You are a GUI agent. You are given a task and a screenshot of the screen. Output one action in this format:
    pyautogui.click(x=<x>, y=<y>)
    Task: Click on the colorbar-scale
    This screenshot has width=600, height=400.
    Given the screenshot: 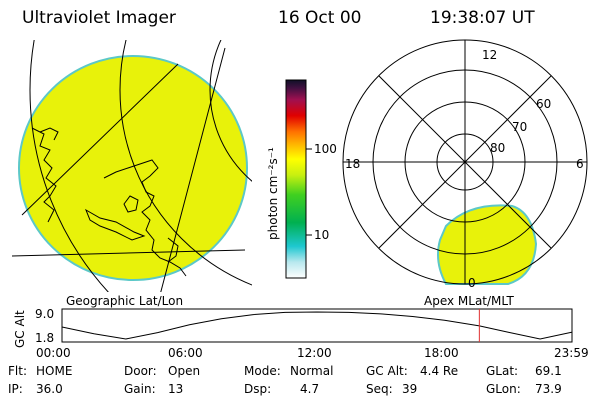 What is the action you would take?
    pyautogui.click(x=296, y=179)
    